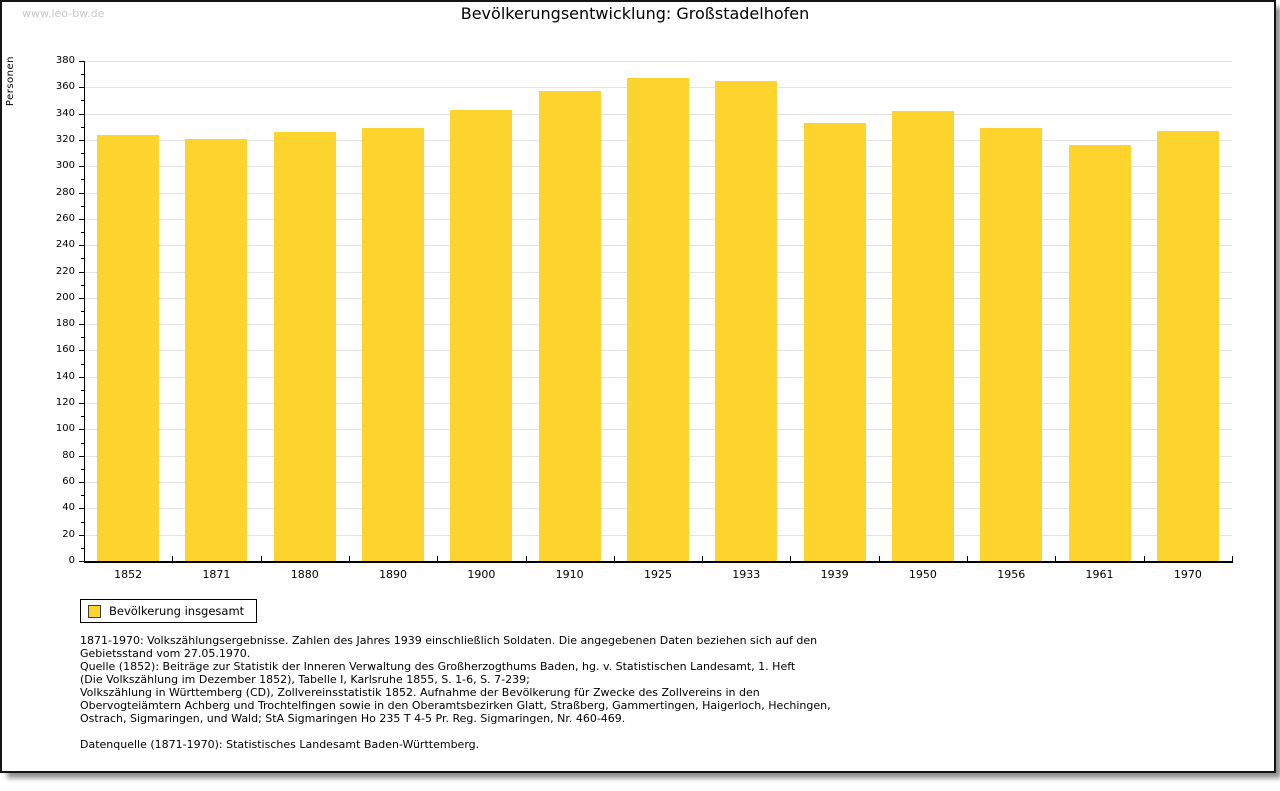 This screenshot has height=791, width=1280. Describe the element at coordinates (1099, 574) in the screenshot. I see `x-axis-tick-label: 1961` at that location.